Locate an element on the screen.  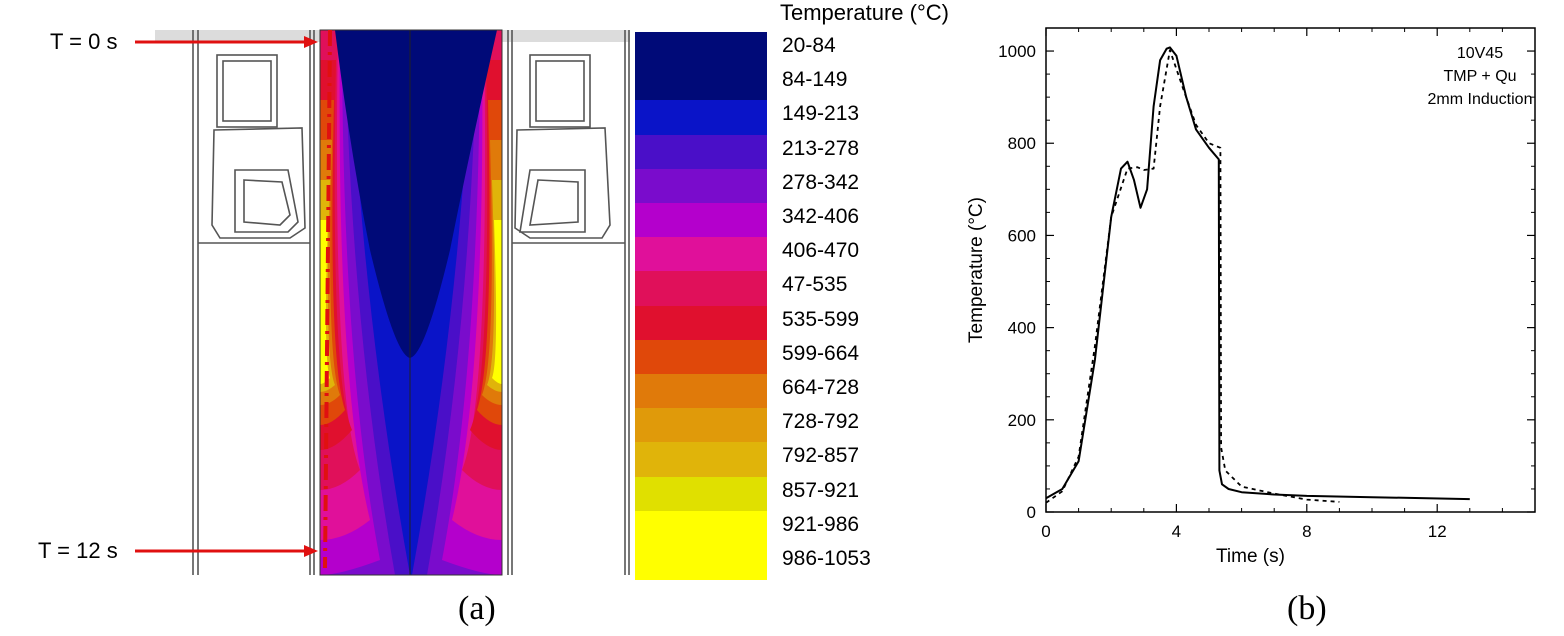
y-tick-label: 0 is located at coordinates (1031, 512).